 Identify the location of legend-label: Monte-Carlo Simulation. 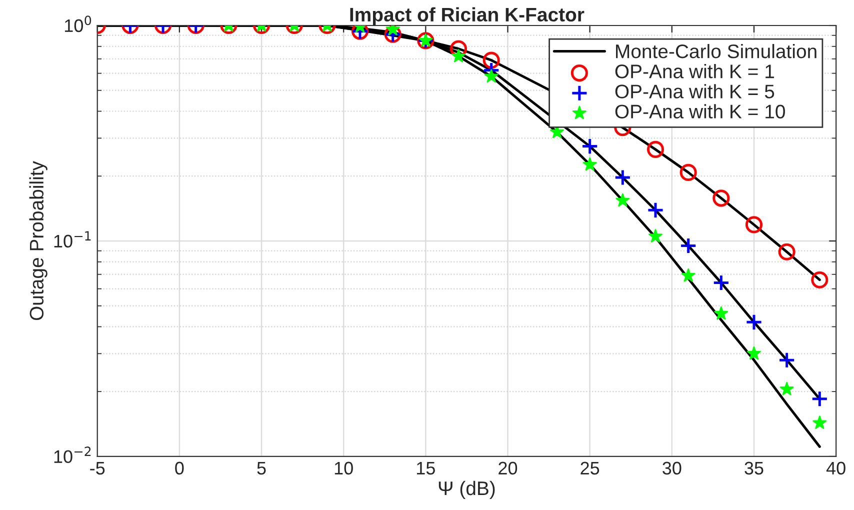
(716, 51).